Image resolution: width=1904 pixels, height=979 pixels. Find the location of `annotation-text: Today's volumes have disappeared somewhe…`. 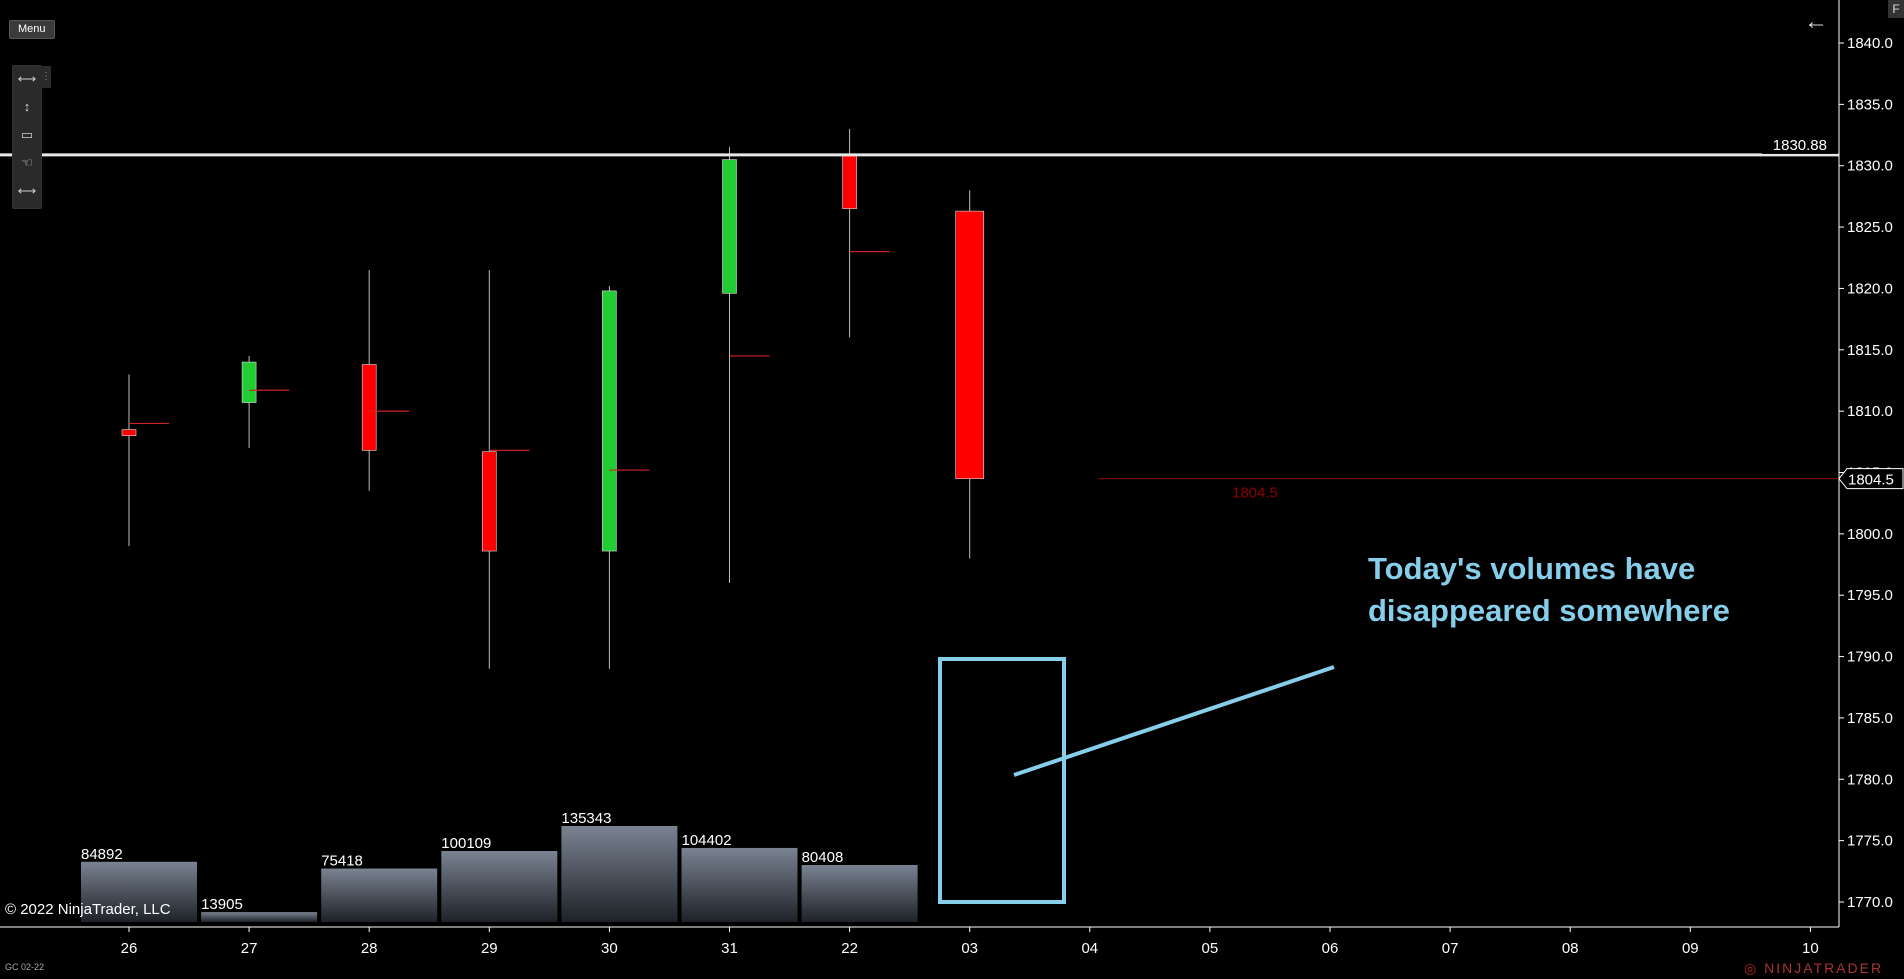

annotation-text: Today's volumes have disappeared somewhe… is located at coordinates (1549, 589).